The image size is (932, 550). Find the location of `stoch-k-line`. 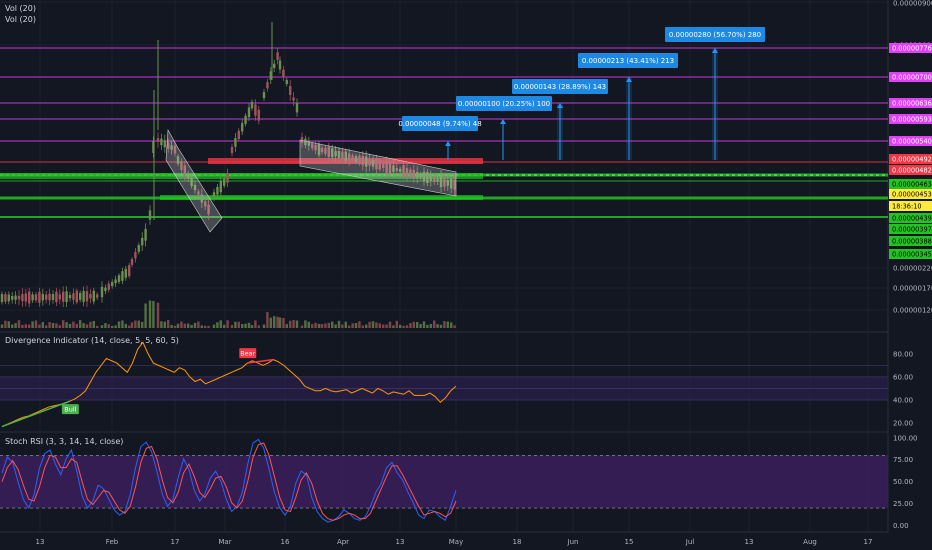

stoch-k-line is located at coordinates (229, 480).